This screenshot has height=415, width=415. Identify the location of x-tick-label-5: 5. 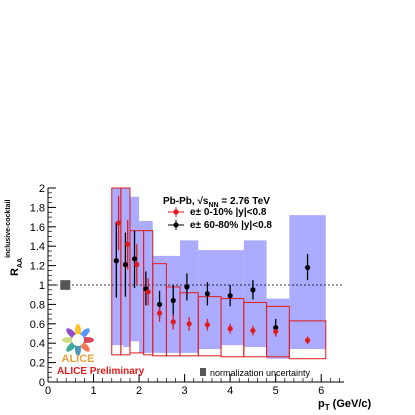
(276, 391).